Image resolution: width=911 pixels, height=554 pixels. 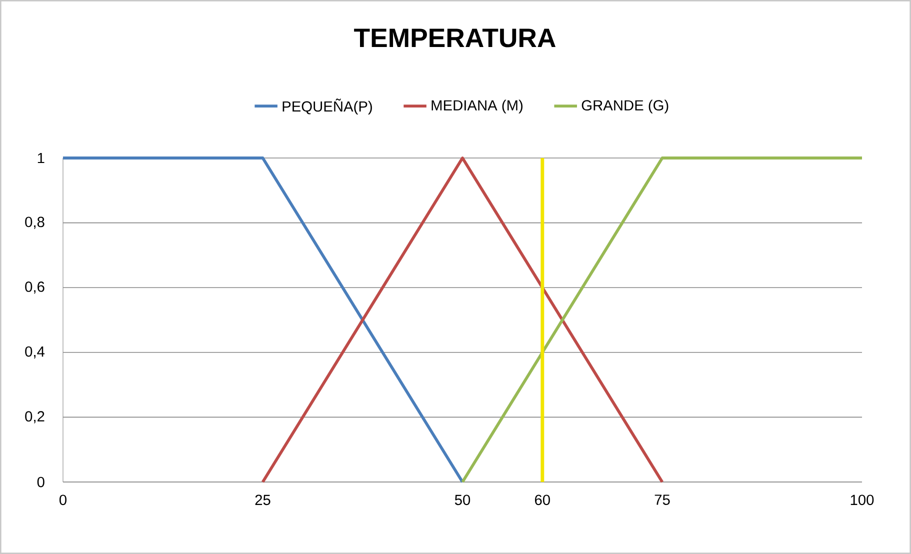 I want to click on legend-label: PEQUEÑA(P), so click(x=327, y=106).